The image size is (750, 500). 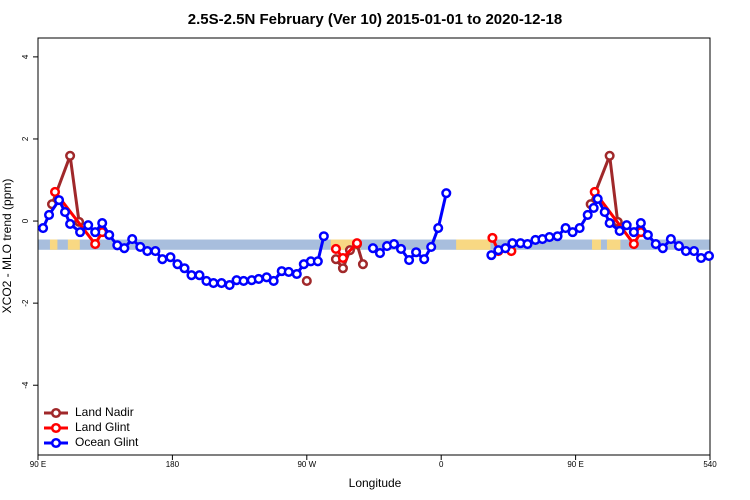 I want to click on x-tick-label: 540, so click(x=710, y=464).